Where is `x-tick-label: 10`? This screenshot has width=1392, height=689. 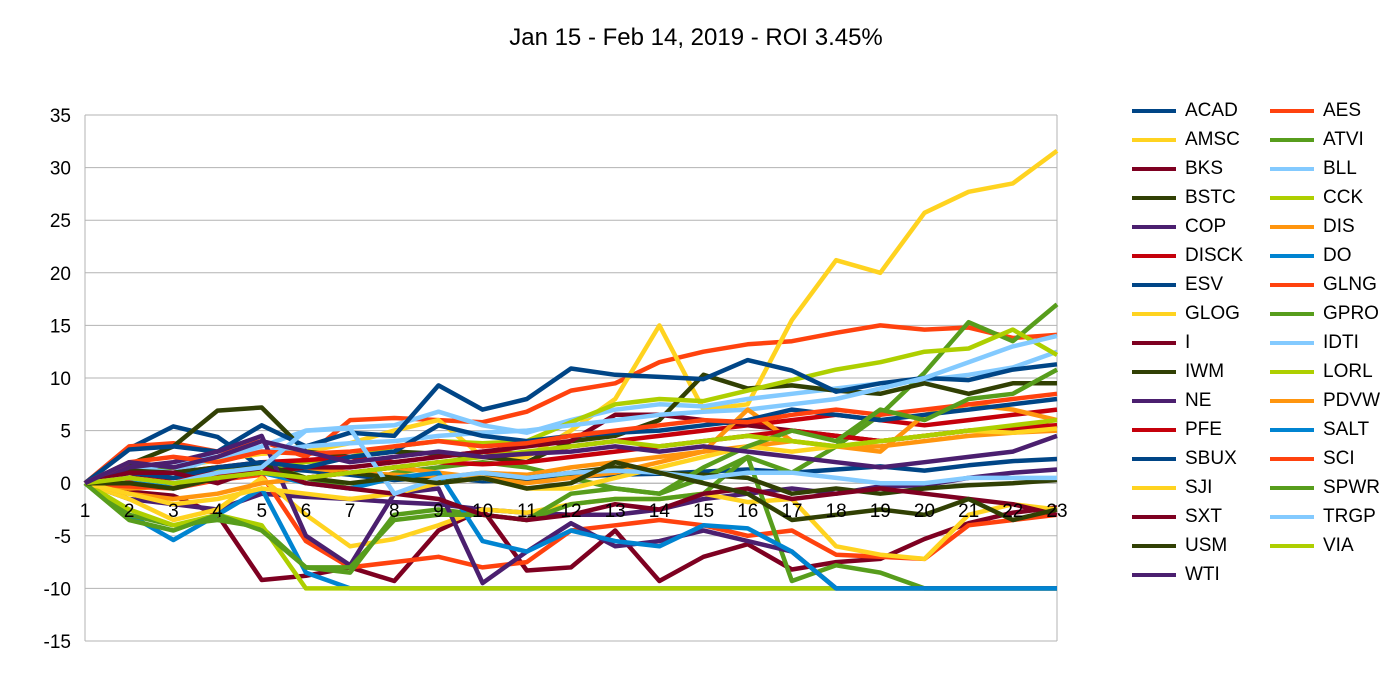 x-tick-label: 10 is located at coordinates (482, 511).